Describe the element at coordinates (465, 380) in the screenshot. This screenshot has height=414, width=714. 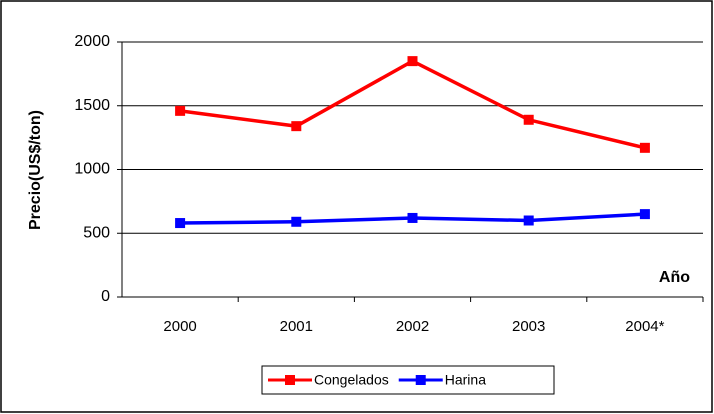
I see `legend-label: Harina` at that location.